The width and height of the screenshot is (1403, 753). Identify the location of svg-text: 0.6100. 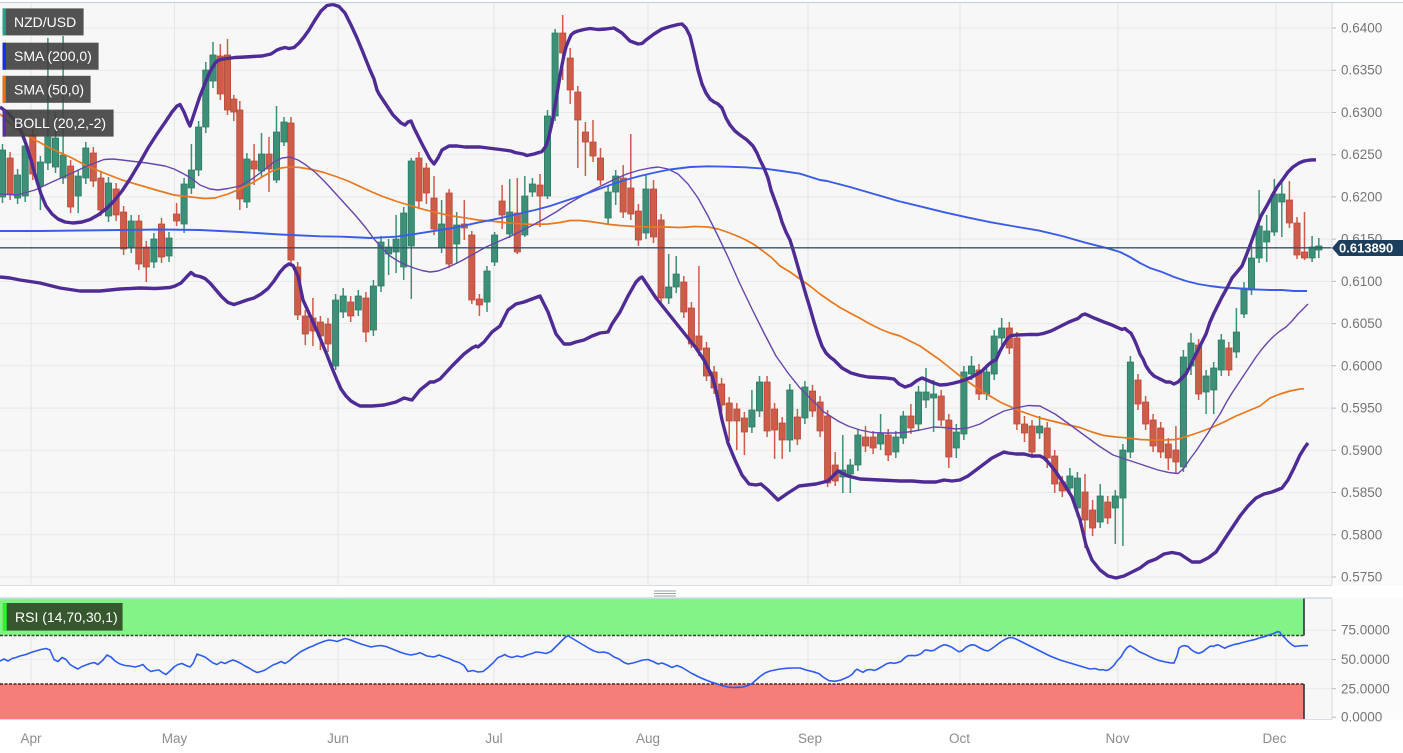
(1361, 281).